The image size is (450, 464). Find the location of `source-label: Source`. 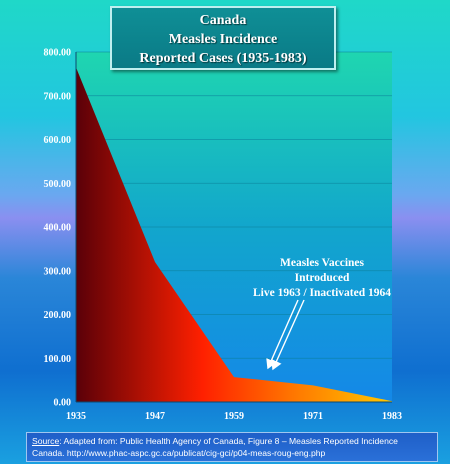

source-label: Source is located at coordinates (46, 441).